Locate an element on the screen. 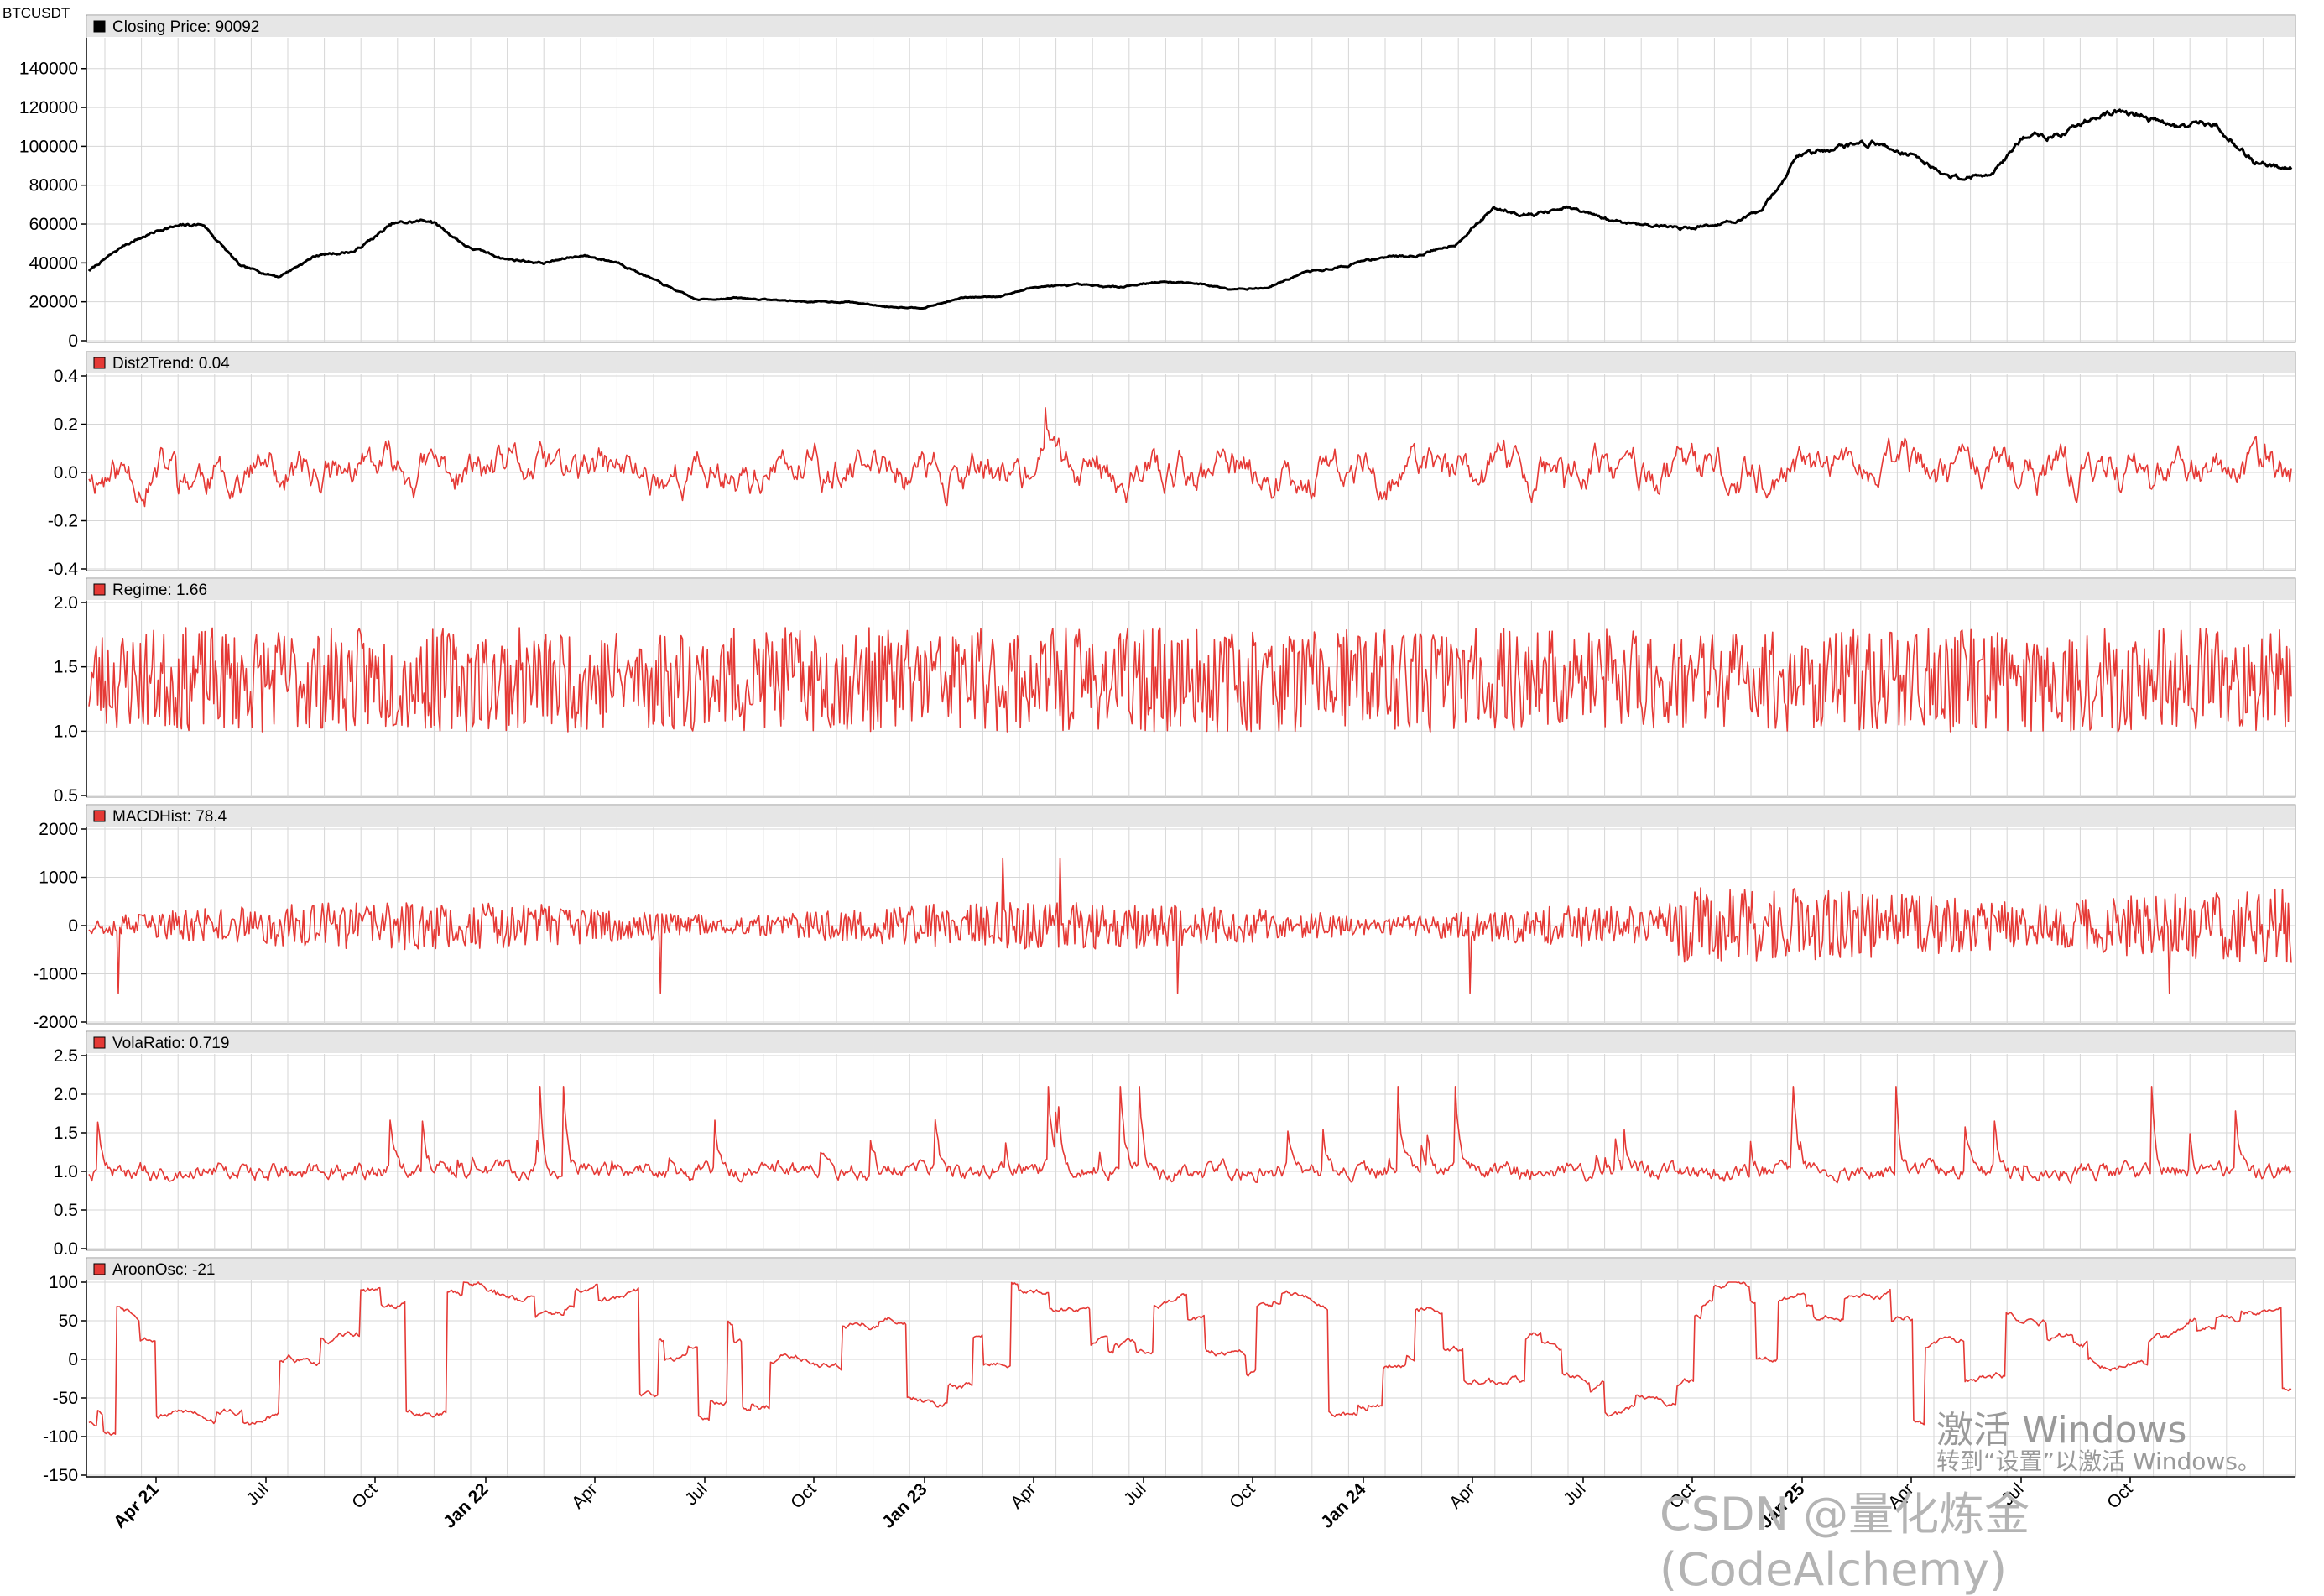 The image size is (2324, 1596). y-tick-label: -1000 is located at coordinates (55, 974).